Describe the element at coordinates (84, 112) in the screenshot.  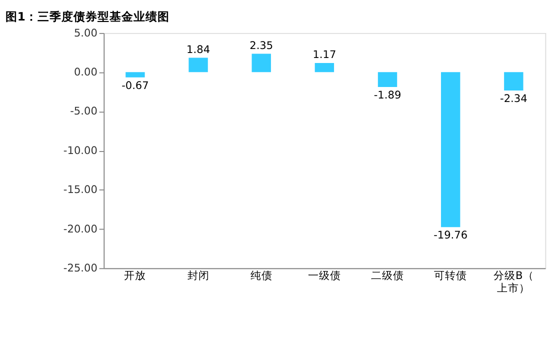
I see `y-tick-label: -5.00` at that location.